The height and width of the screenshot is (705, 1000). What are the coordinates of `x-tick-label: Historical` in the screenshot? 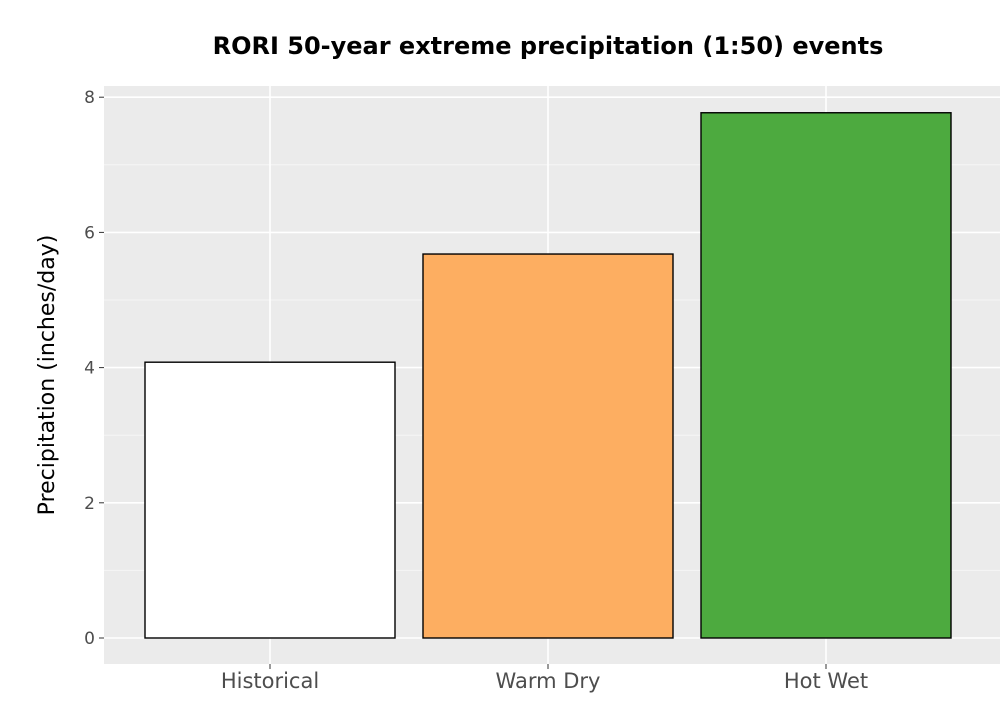 It's located at (270, 681).